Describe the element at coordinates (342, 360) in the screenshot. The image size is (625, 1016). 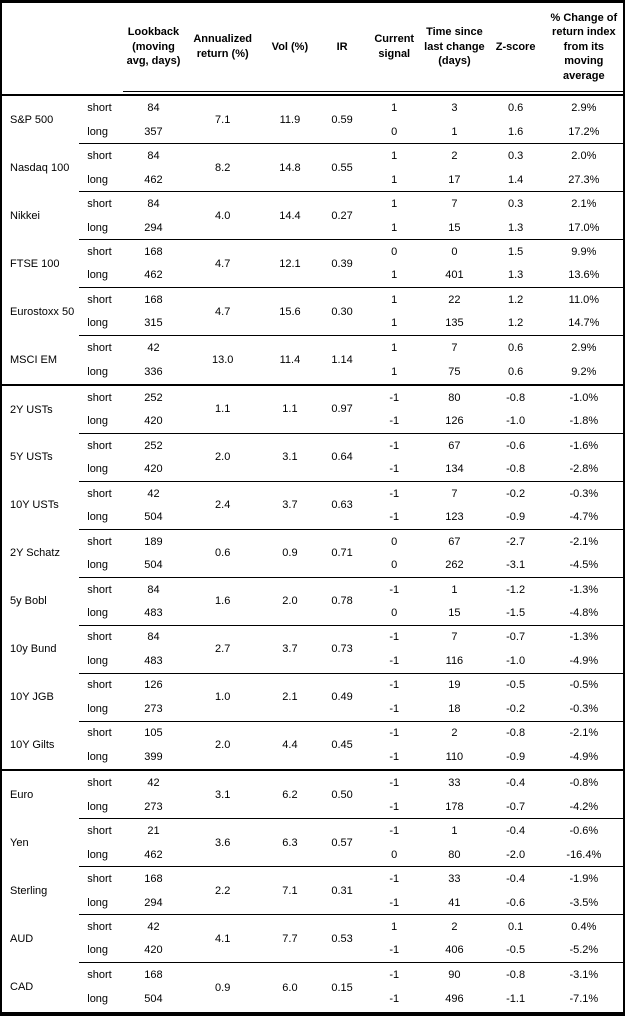
I see `ir-value: 1.14` at that location.